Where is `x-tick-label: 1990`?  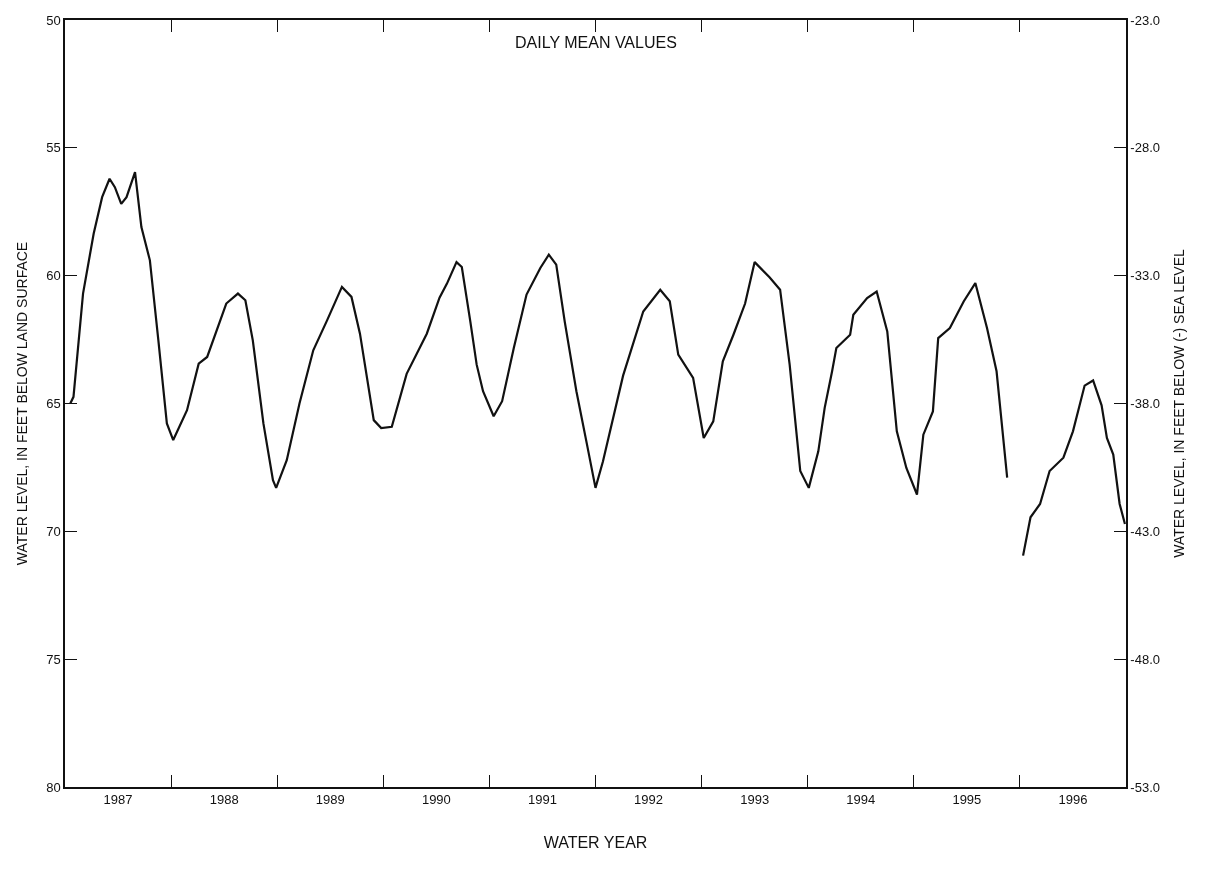
x-tick-label: 1990 is located at coordinates (436, 800).